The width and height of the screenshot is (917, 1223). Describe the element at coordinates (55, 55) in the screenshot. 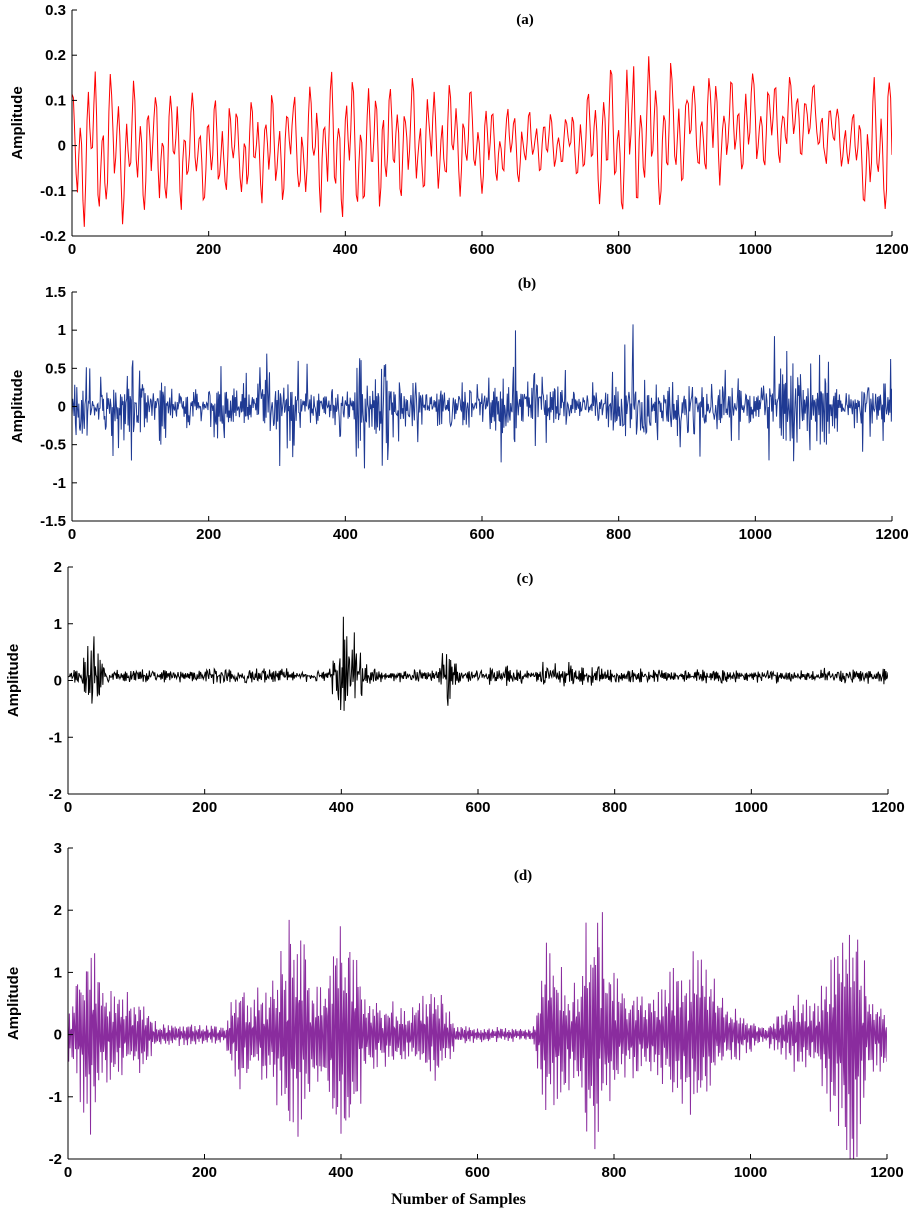

I see `y-tick-label: 0.2` at that location.